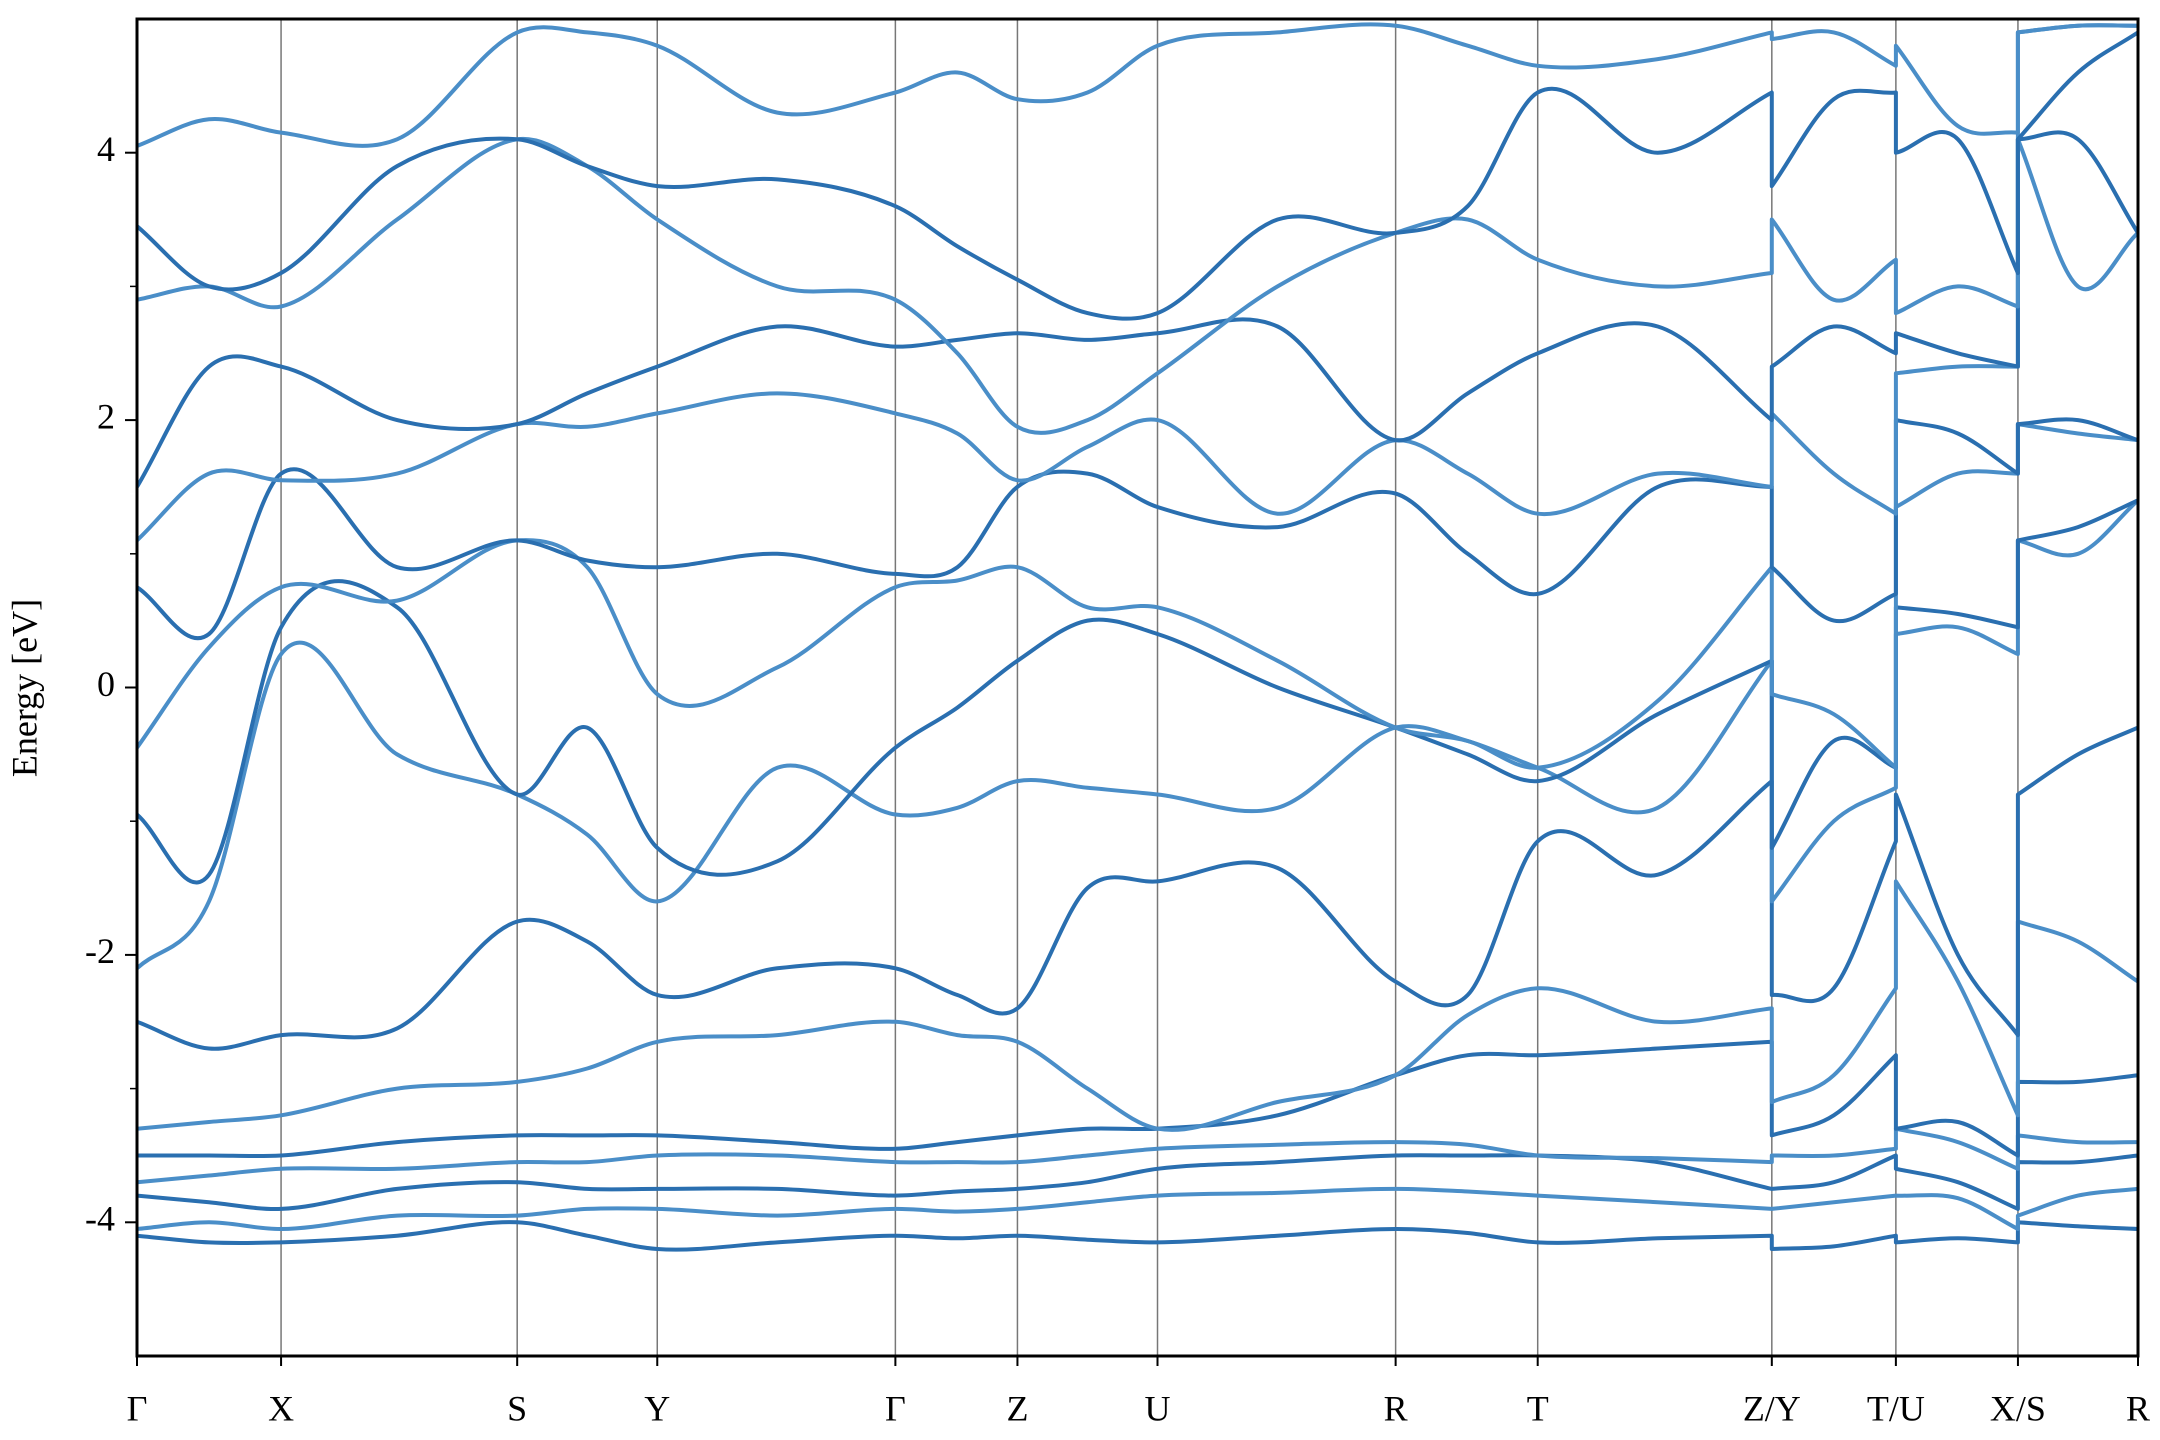 The height and width of the screenshot is (1440, 2160). I want to click on x-tick-label: X/S, so click(2018, 1408).